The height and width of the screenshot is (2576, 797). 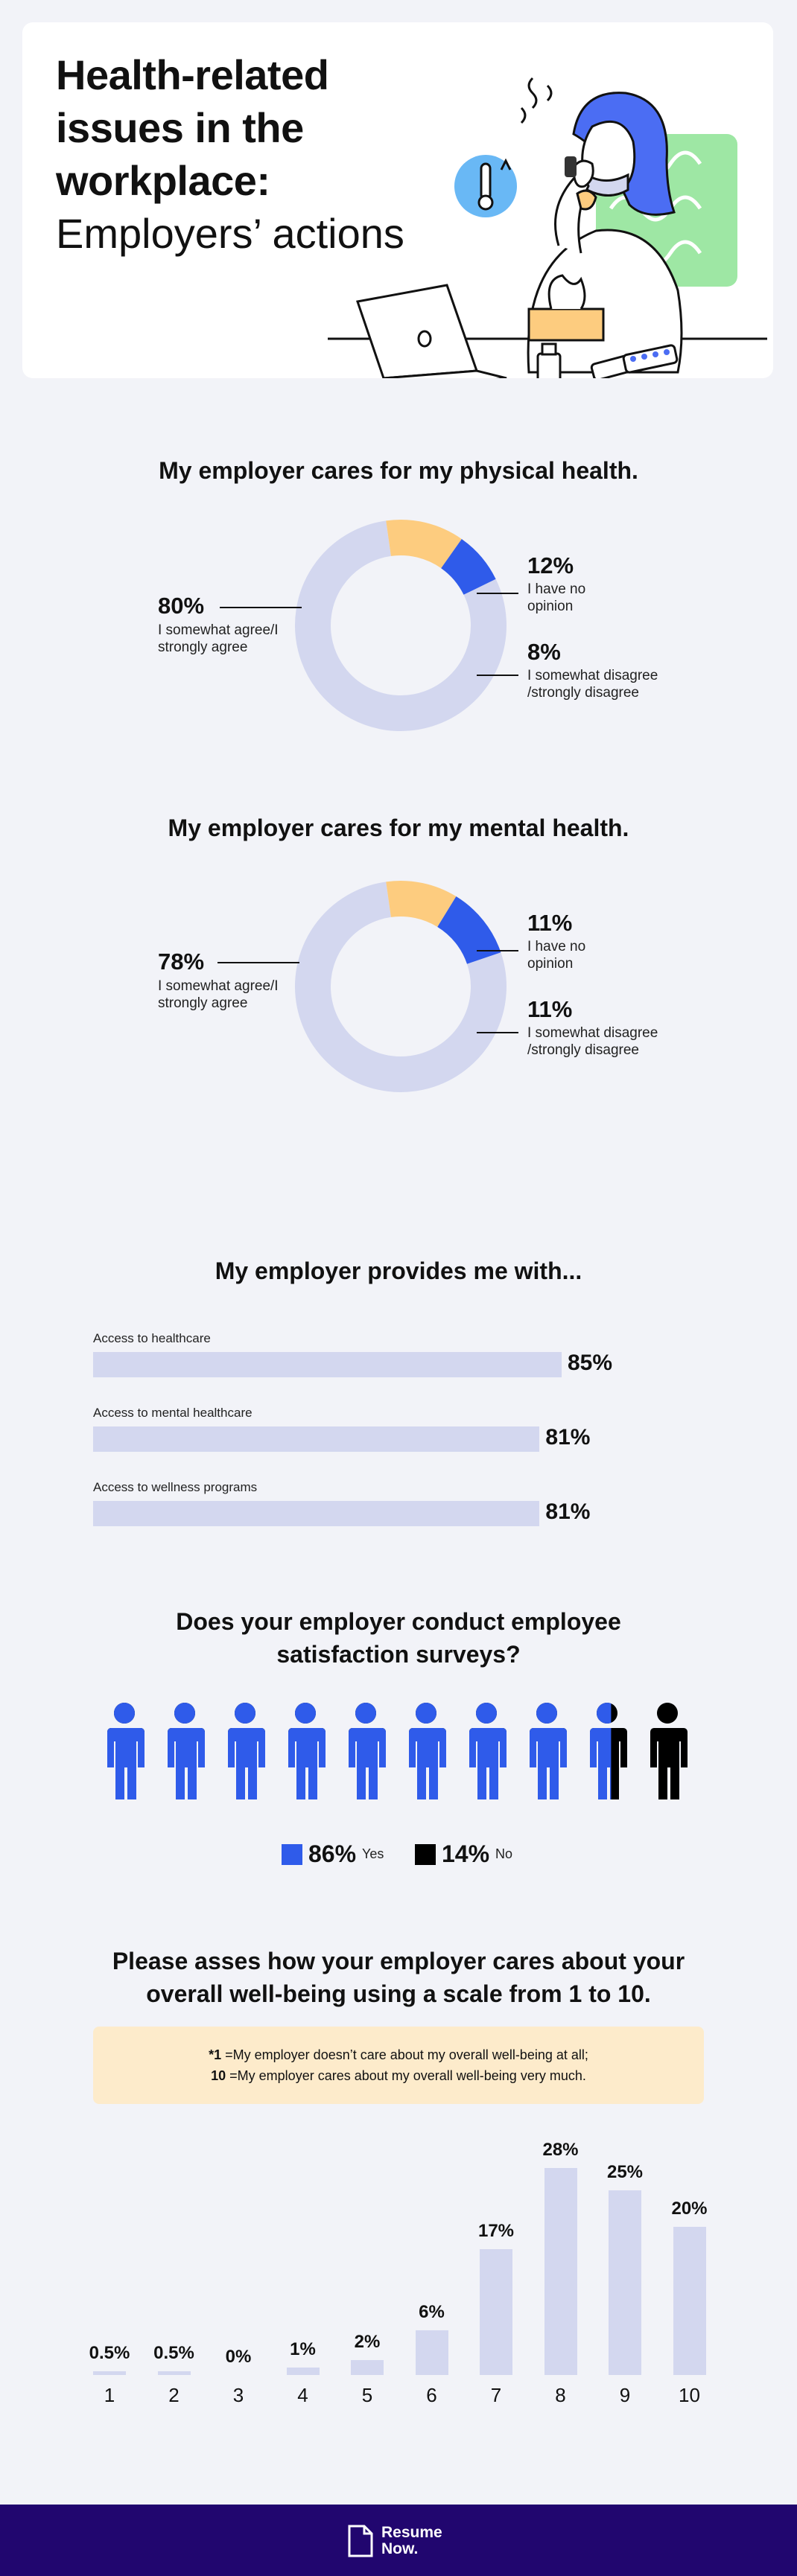 What do you see at coordinates (367, 2395) in the screenshot?
I see `scale-tick-5: 5` at bounding box center [367, 2395].